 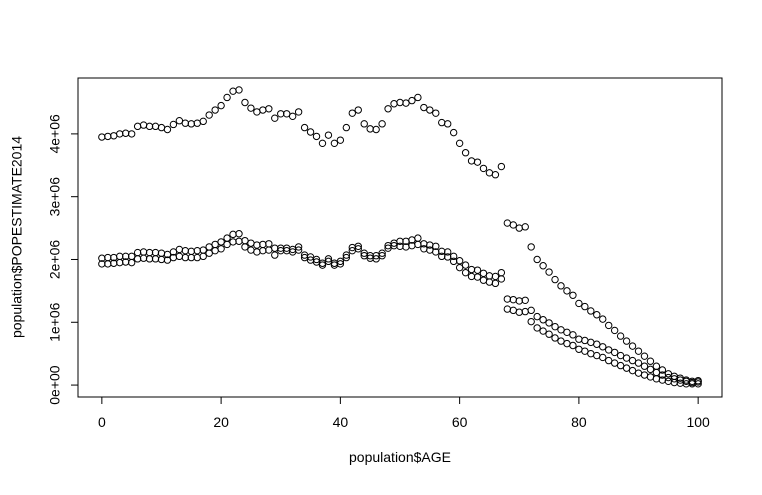 What do you see at coordinates (17, 237) in the screenshot?
I see `y-axis-label: population$POPESTIMATE2014` at bounding box center [17, 237].